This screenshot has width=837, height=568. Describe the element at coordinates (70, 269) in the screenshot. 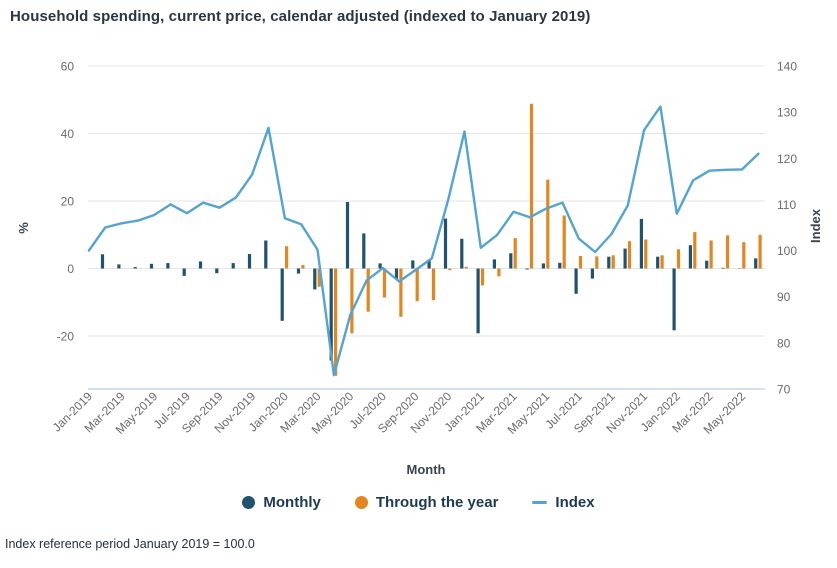

I see `y-tick-left: 0` at that location.